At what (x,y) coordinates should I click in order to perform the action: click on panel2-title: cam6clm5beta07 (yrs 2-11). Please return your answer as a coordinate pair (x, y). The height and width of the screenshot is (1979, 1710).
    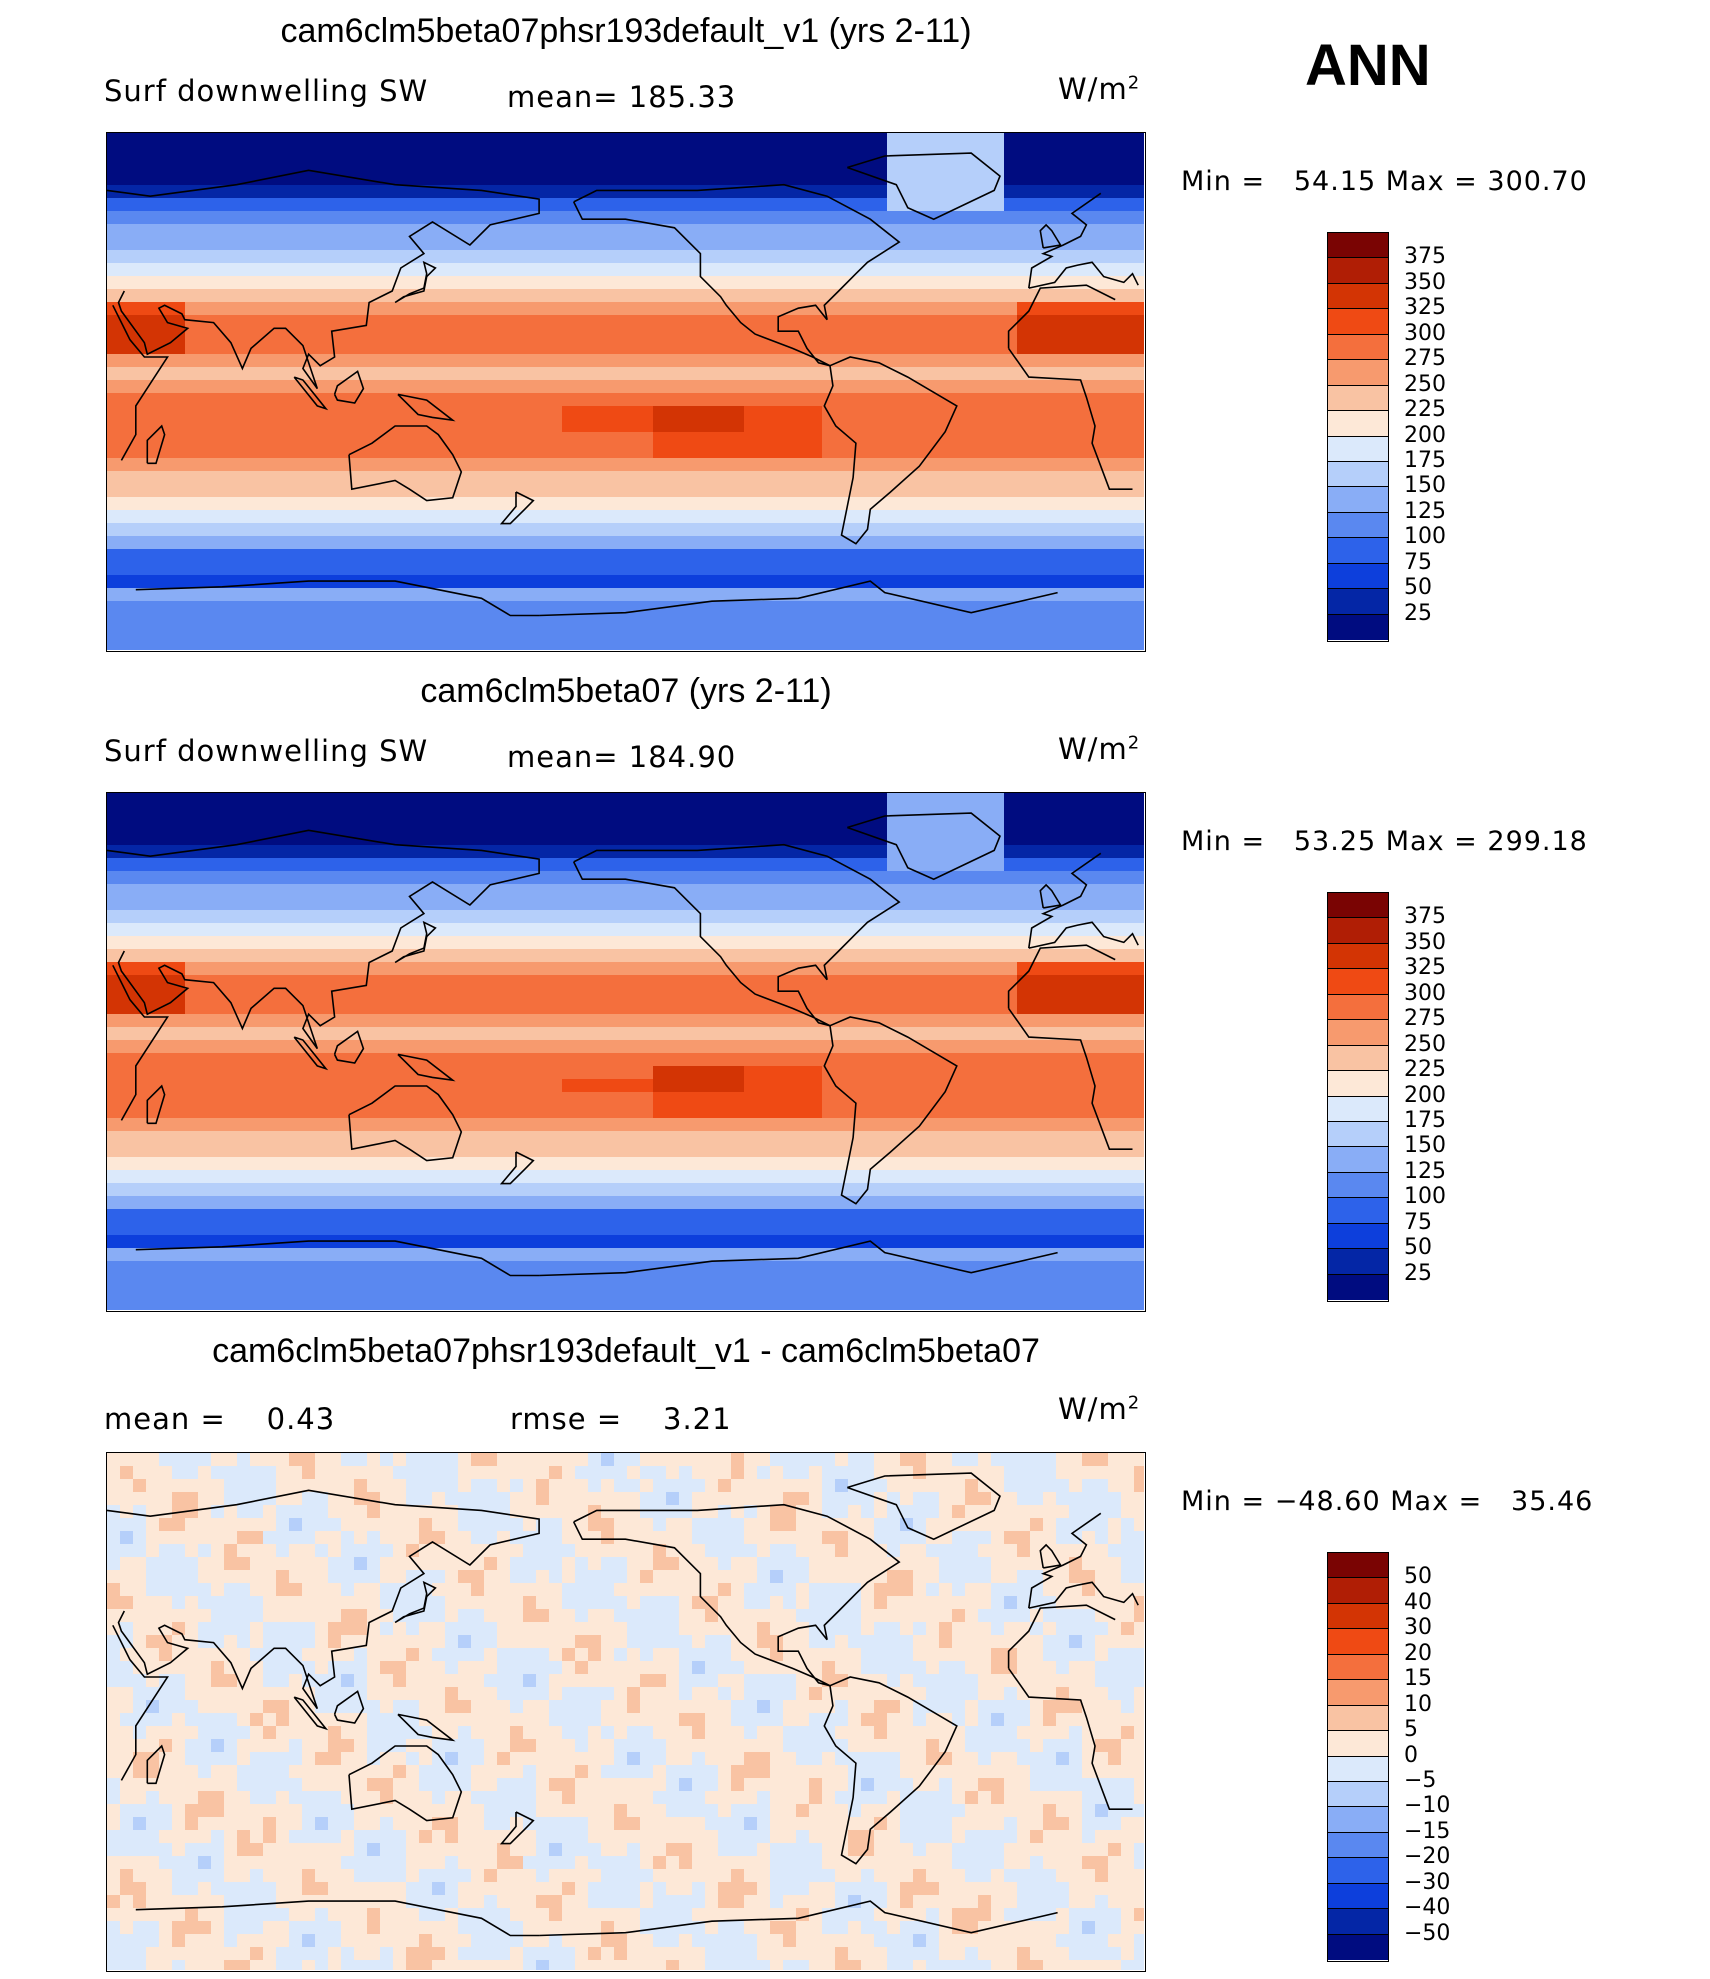
    Looking at the image, I should click on (626, 691).